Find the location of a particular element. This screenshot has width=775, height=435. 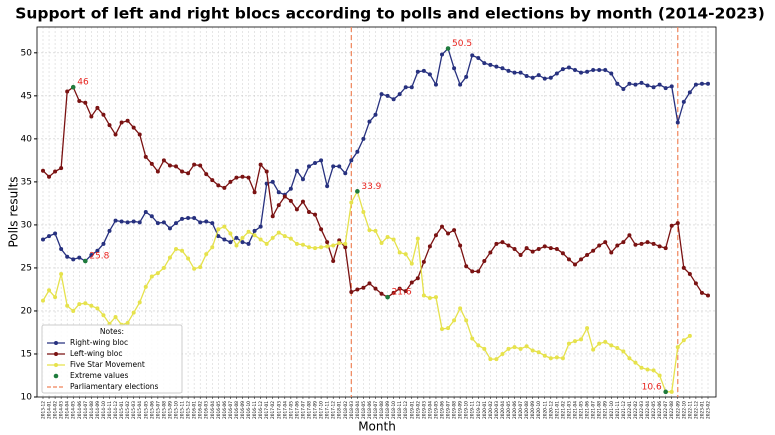

x-tick-label: 2016-04 is located at coordinates (213, 410).